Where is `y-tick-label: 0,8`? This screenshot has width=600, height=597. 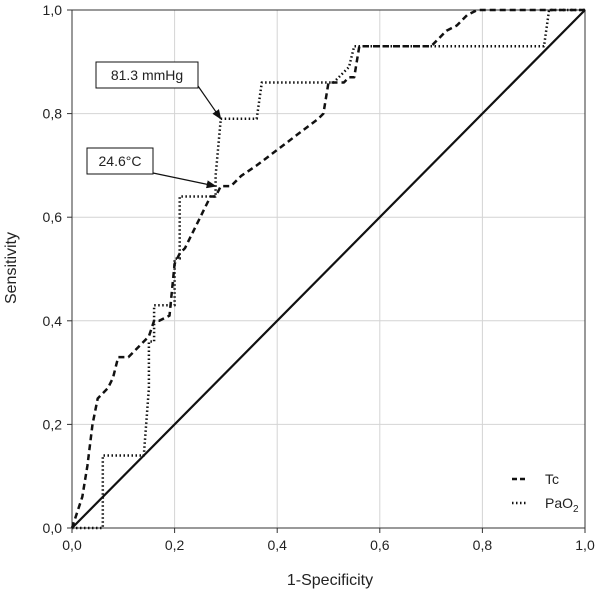 y-tick-label: 0,8 is located at coordinates (53, 114).